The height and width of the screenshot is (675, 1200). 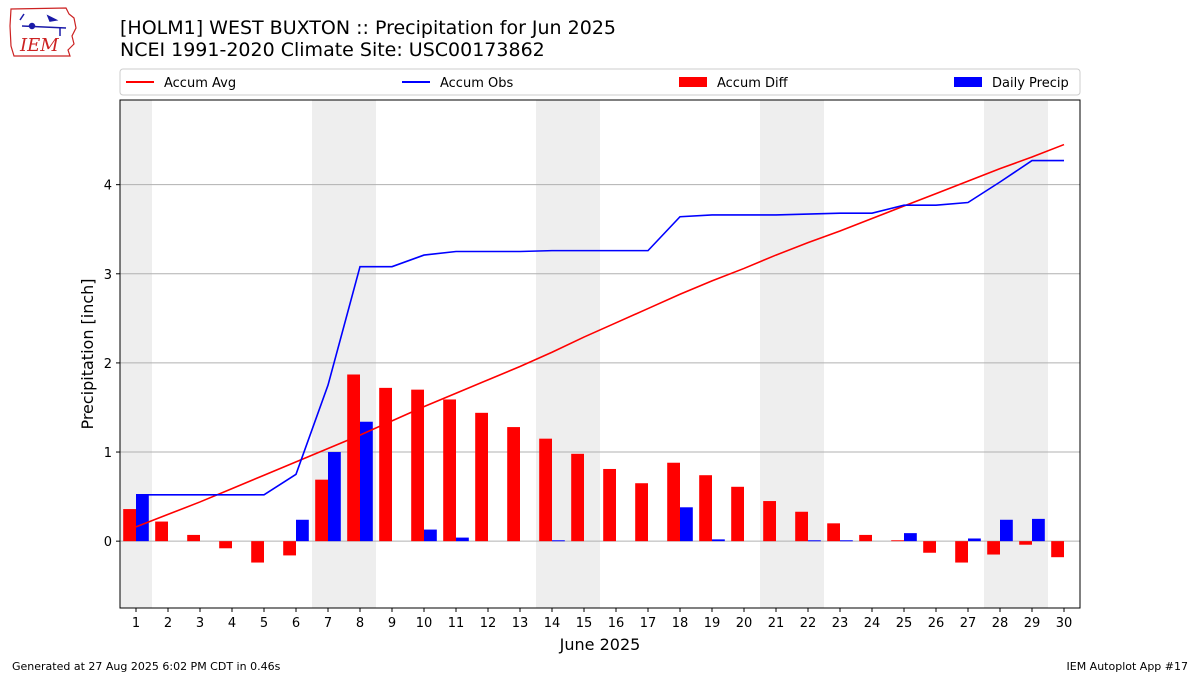 I want to click on x-tick-label: 30, so click(x=1064, y=623).